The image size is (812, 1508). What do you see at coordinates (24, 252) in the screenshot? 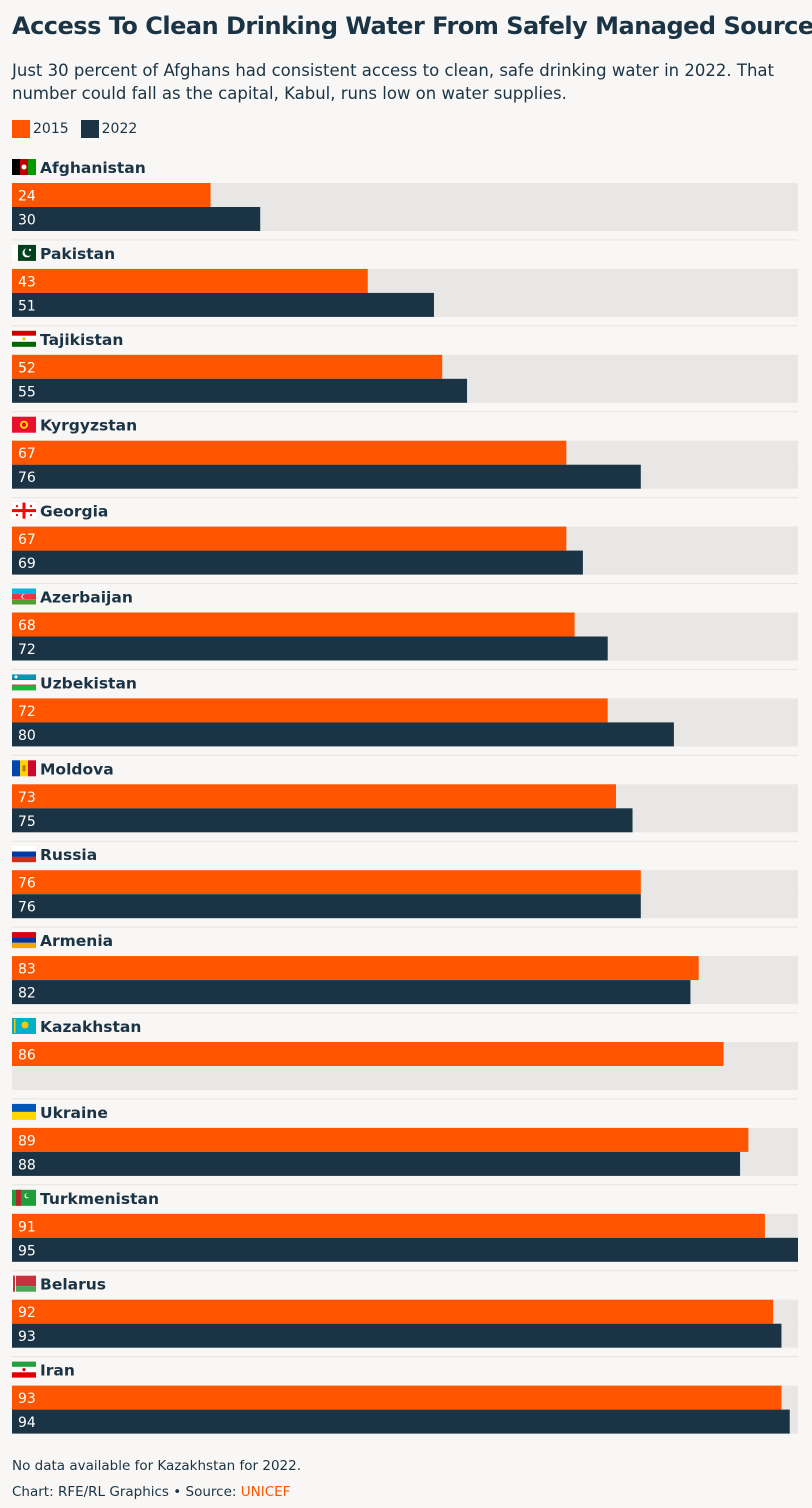
I see `pakistan-flag-icon` at bounding box center [24, 252].